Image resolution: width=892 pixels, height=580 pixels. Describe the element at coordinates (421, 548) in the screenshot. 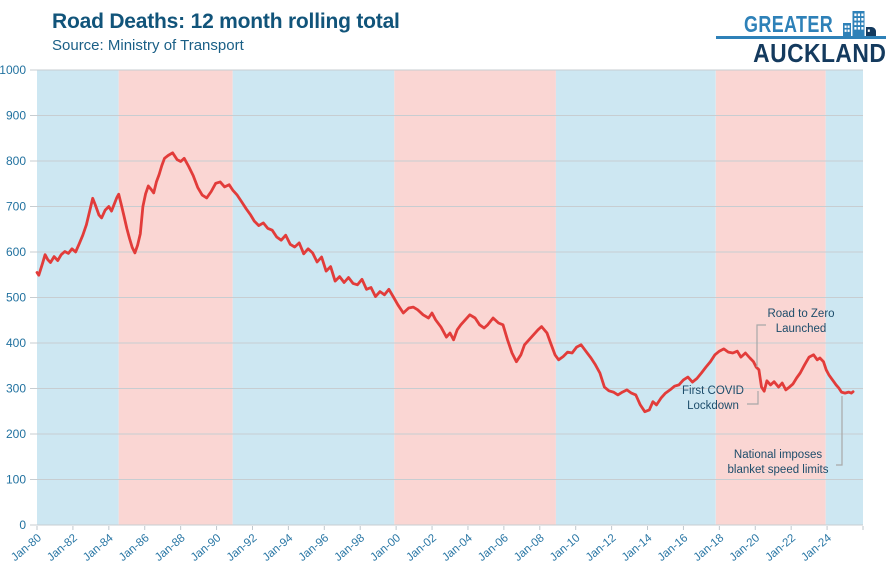

I see `x-axis-label: Jan-02` at that location.